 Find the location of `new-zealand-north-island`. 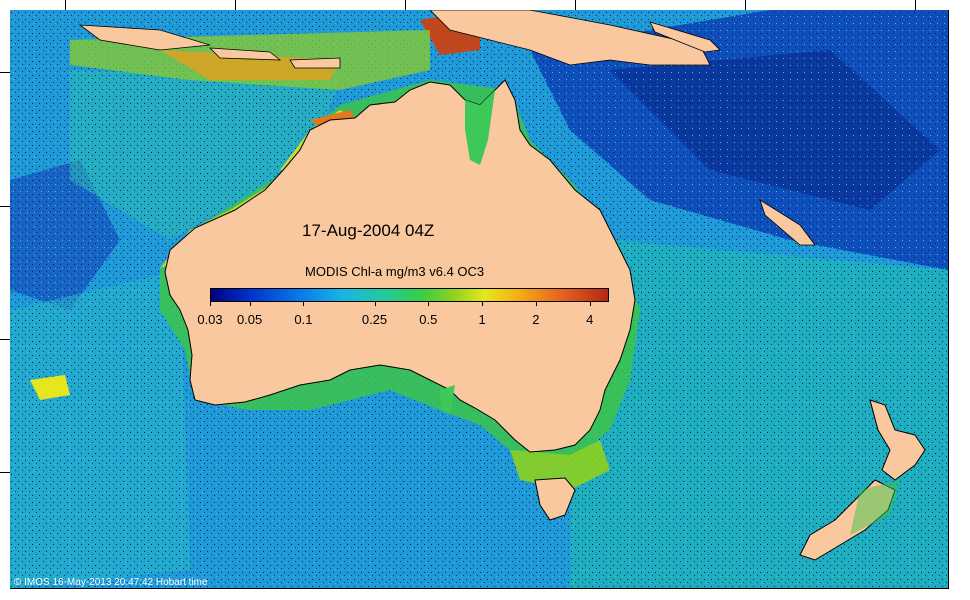

new-zealand-north-island is located at coordinates (897, 440).